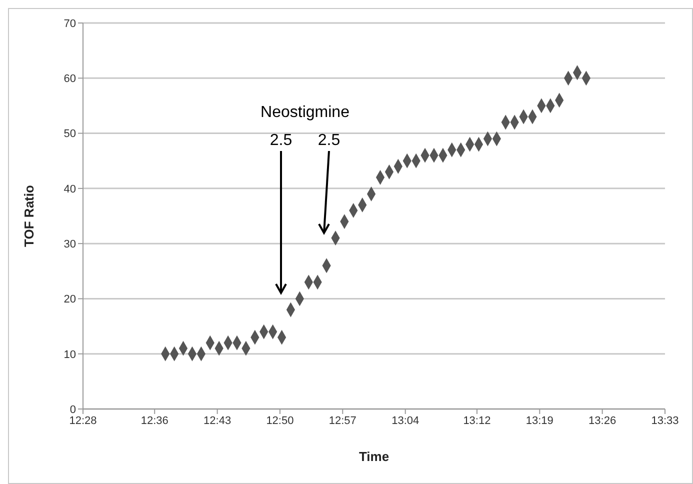 This screenshot has width=693, height=484. What do you see at coordinates (70, 354) in the screenshot?
I see `y-tick-label: 10` at bounding box center [70, 354].